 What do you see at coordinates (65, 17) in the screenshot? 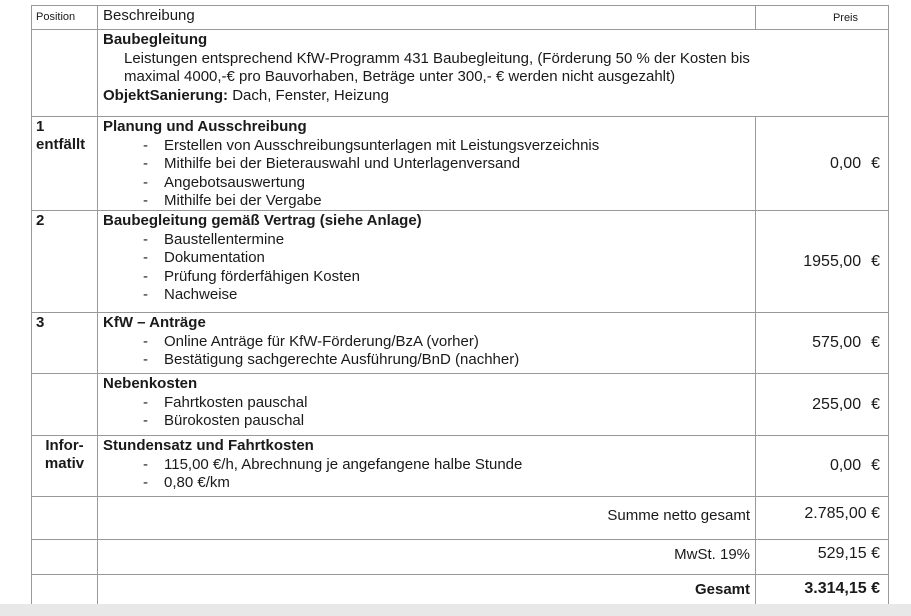
I see `header-position: Position` at bounding box center [65, 17].